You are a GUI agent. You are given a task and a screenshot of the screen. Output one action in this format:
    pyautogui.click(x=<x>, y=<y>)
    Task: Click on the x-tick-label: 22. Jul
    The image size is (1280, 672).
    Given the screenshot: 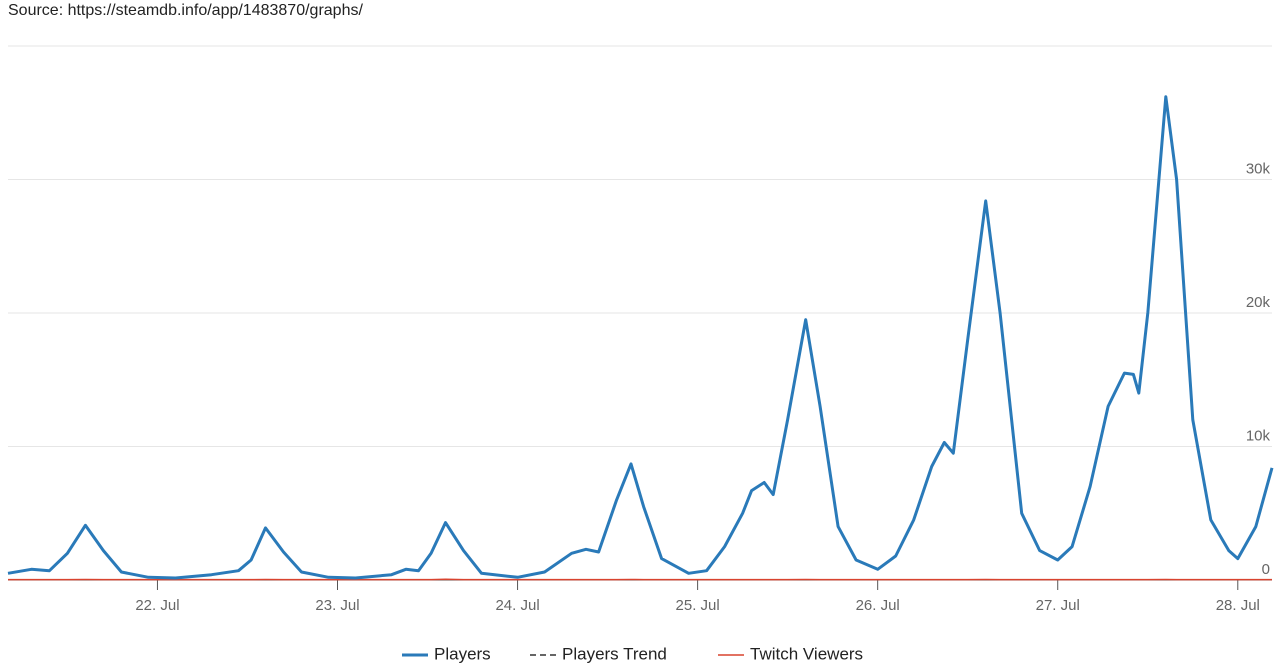 What is the action you would take?
    pyautogui.click(x=157, y=605)
    